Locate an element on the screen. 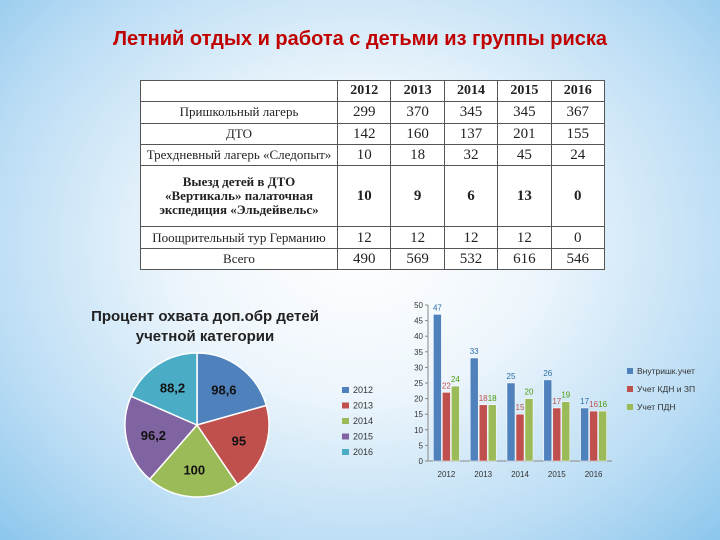 The width and height of the screenshot is (720, 540). table-cell: 160 is located at coordinates (417, 133).